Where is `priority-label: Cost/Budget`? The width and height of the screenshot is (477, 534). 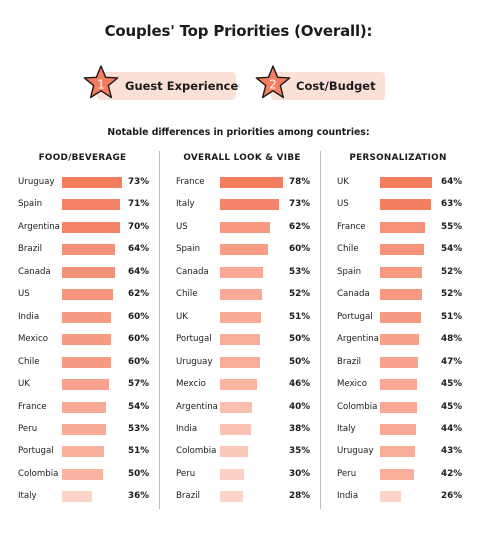 priority-label: Cost/Budget is located at coordinates (336, 86).